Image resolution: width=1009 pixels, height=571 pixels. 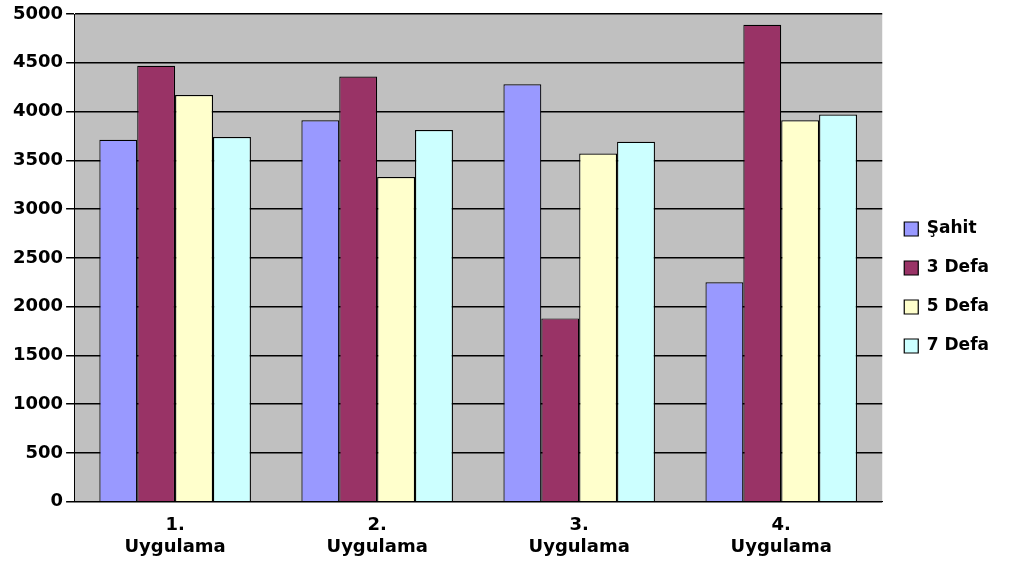 I want to click on legend-label: 3 Defa, so click(x=958, y=266).